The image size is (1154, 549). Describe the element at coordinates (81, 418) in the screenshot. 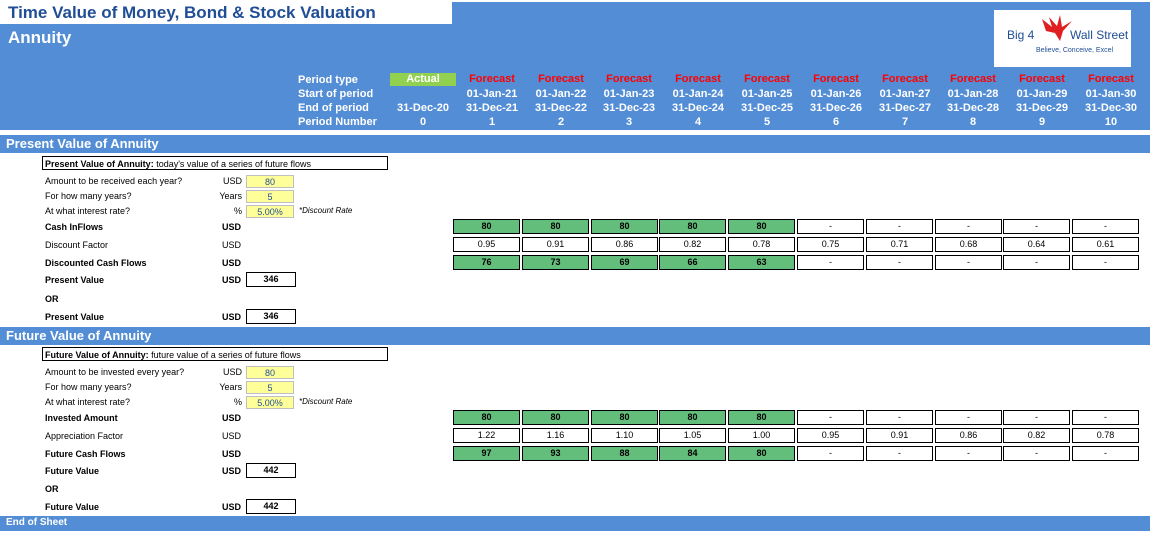

I see `row-label: Invested Amount` at that location.